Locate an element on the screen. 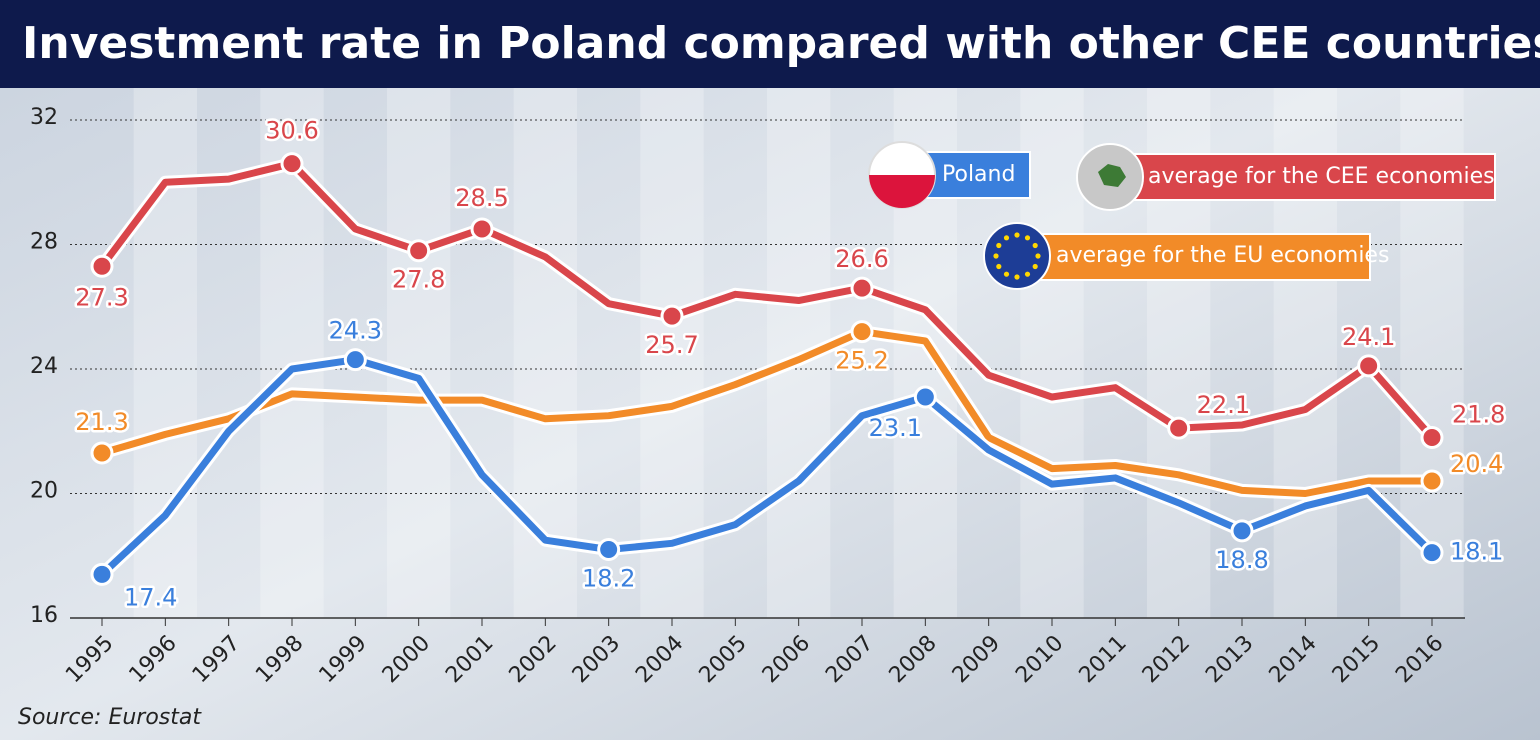 This screenshot has height=744, width=1540. data-label: 18.2 is located at coordinates (608, 579).